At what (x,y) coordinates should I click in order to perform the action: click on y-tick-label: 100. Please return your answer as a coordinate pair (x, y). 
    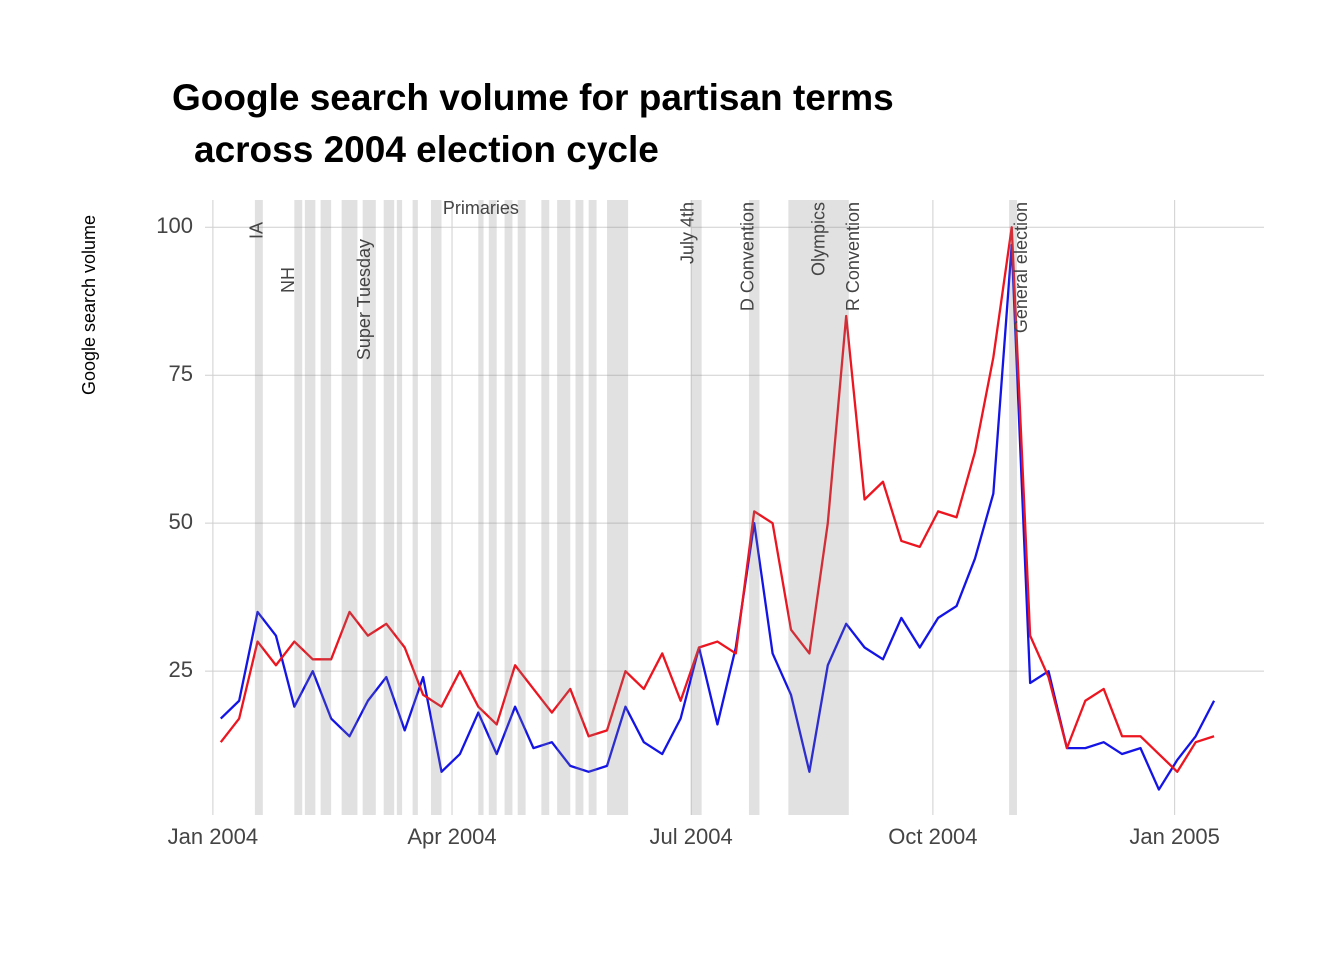
    Looking at the image, I should click on (174, 225).